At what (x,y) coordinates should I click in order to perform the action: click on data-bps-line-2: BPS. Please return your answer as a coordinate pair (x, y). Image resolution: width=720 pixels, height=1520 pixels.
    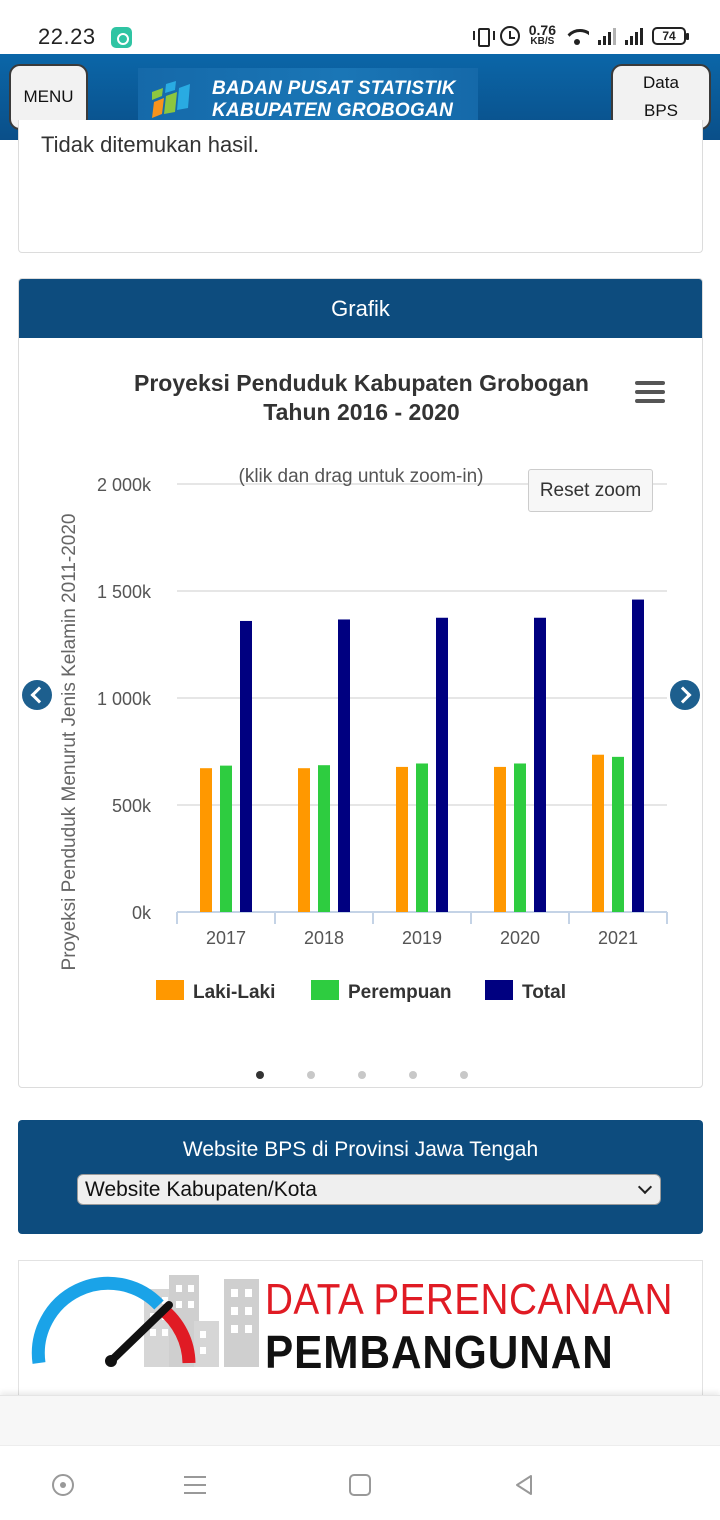
    Looking at the image, I should click on (661, 110).